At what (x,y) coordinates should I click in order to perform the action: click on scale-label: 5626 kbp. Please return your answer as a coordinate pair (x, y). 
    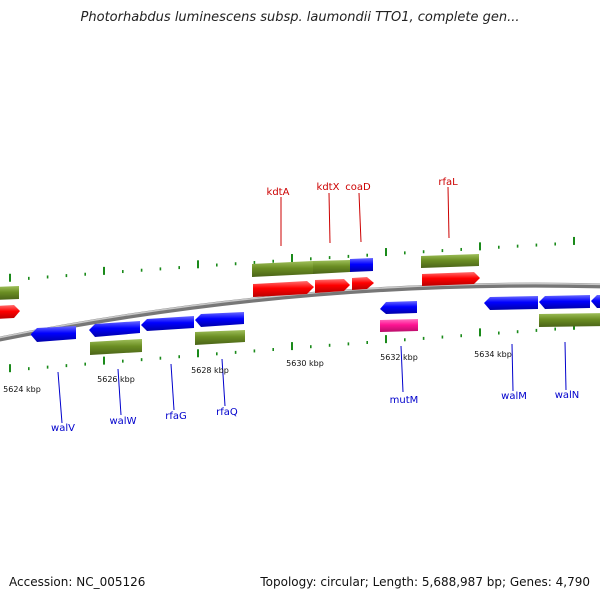
    Looking at the image, I should click on (116, 379).